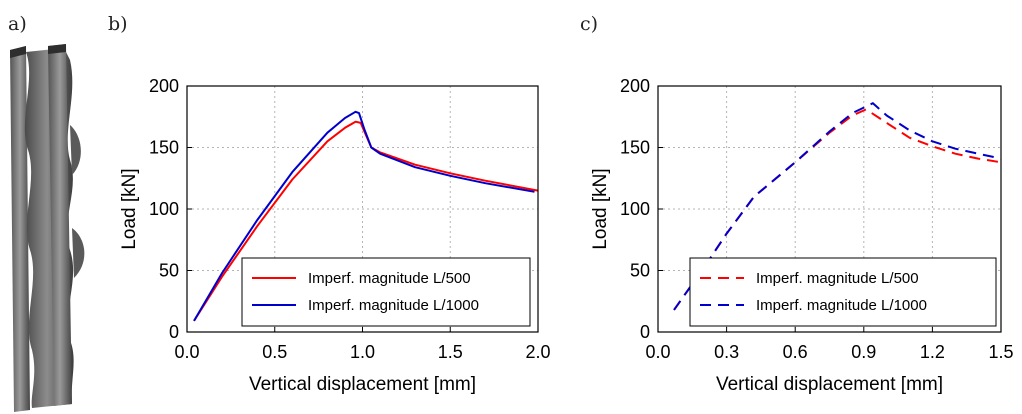 Image resolution: width=1022 pixels, height=414 pixels. Describe the element at coordinates (640, 271) in the screenshot. I see `chart-c-ytick-label: 50` at that location.